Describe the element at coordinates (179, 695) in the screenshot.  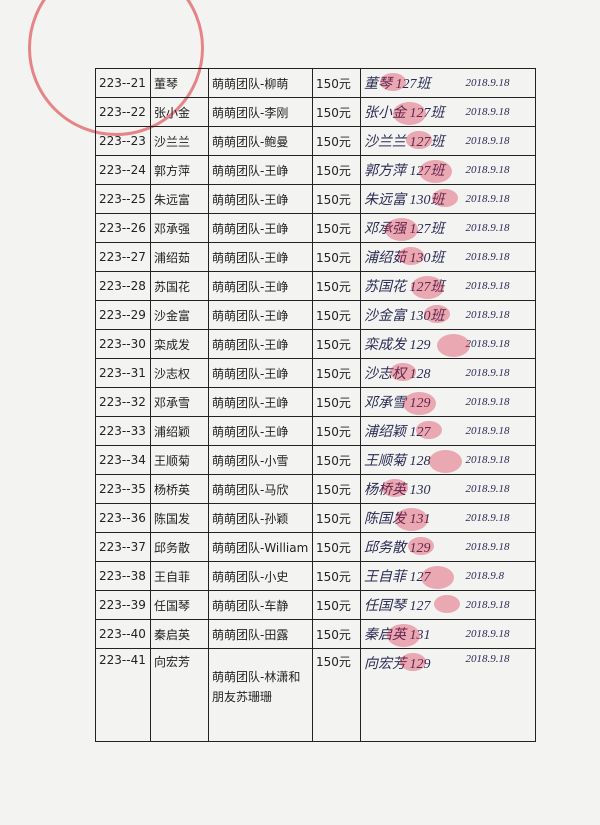
I see `name: 向宏芳` at that location.